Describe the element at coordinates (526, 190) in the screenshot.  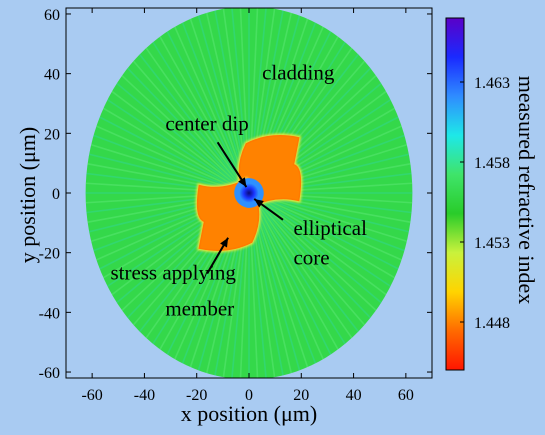
I see `colorbar-label: measured refractive index` at that location.